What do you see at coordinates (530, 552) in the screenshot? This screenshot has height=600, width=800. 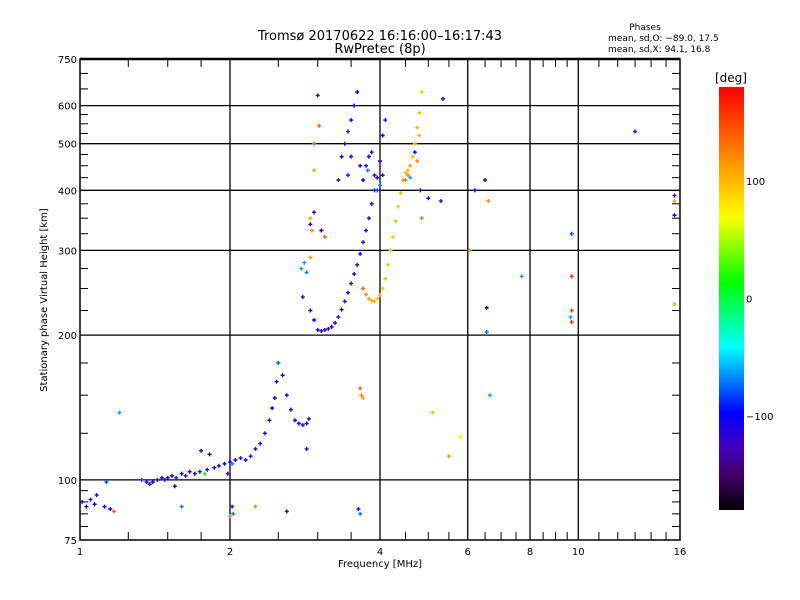 I see `x-tick-label: 8` at bounding box center [530, 552].